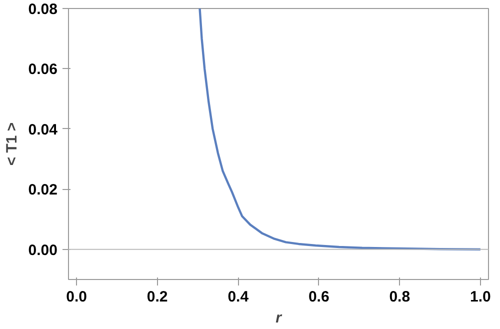 This screenshot has height=329, width=500. What do you see at coordinates (43, 69) in the screenshot?
I see `y-tick-label: 0.06` at bounding box center [43, 69].